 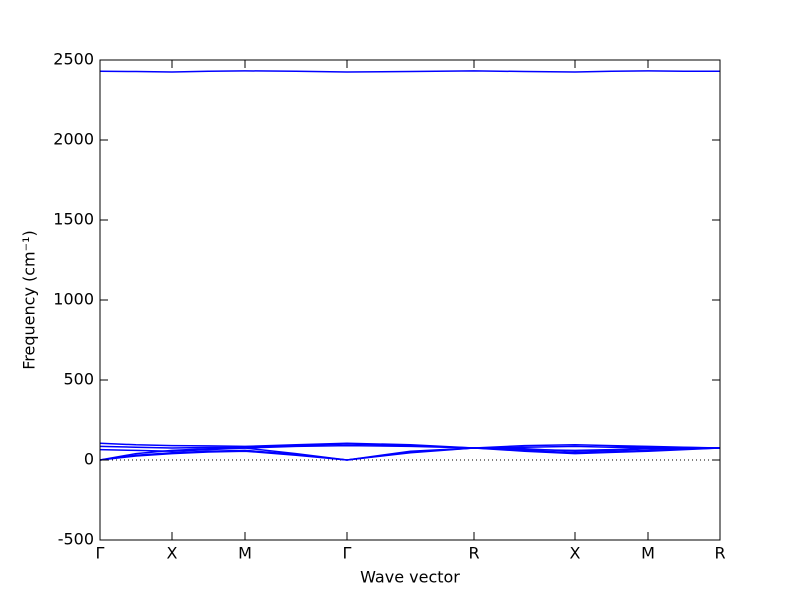 I want to click on y-tick-label: -500, so click(x=76, y=539).